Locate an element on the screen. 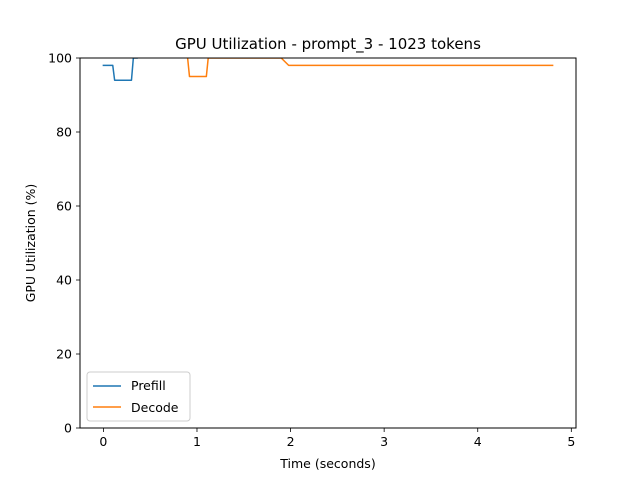  legend-label-prefill: Prefill is located at coordinates (148, 385).